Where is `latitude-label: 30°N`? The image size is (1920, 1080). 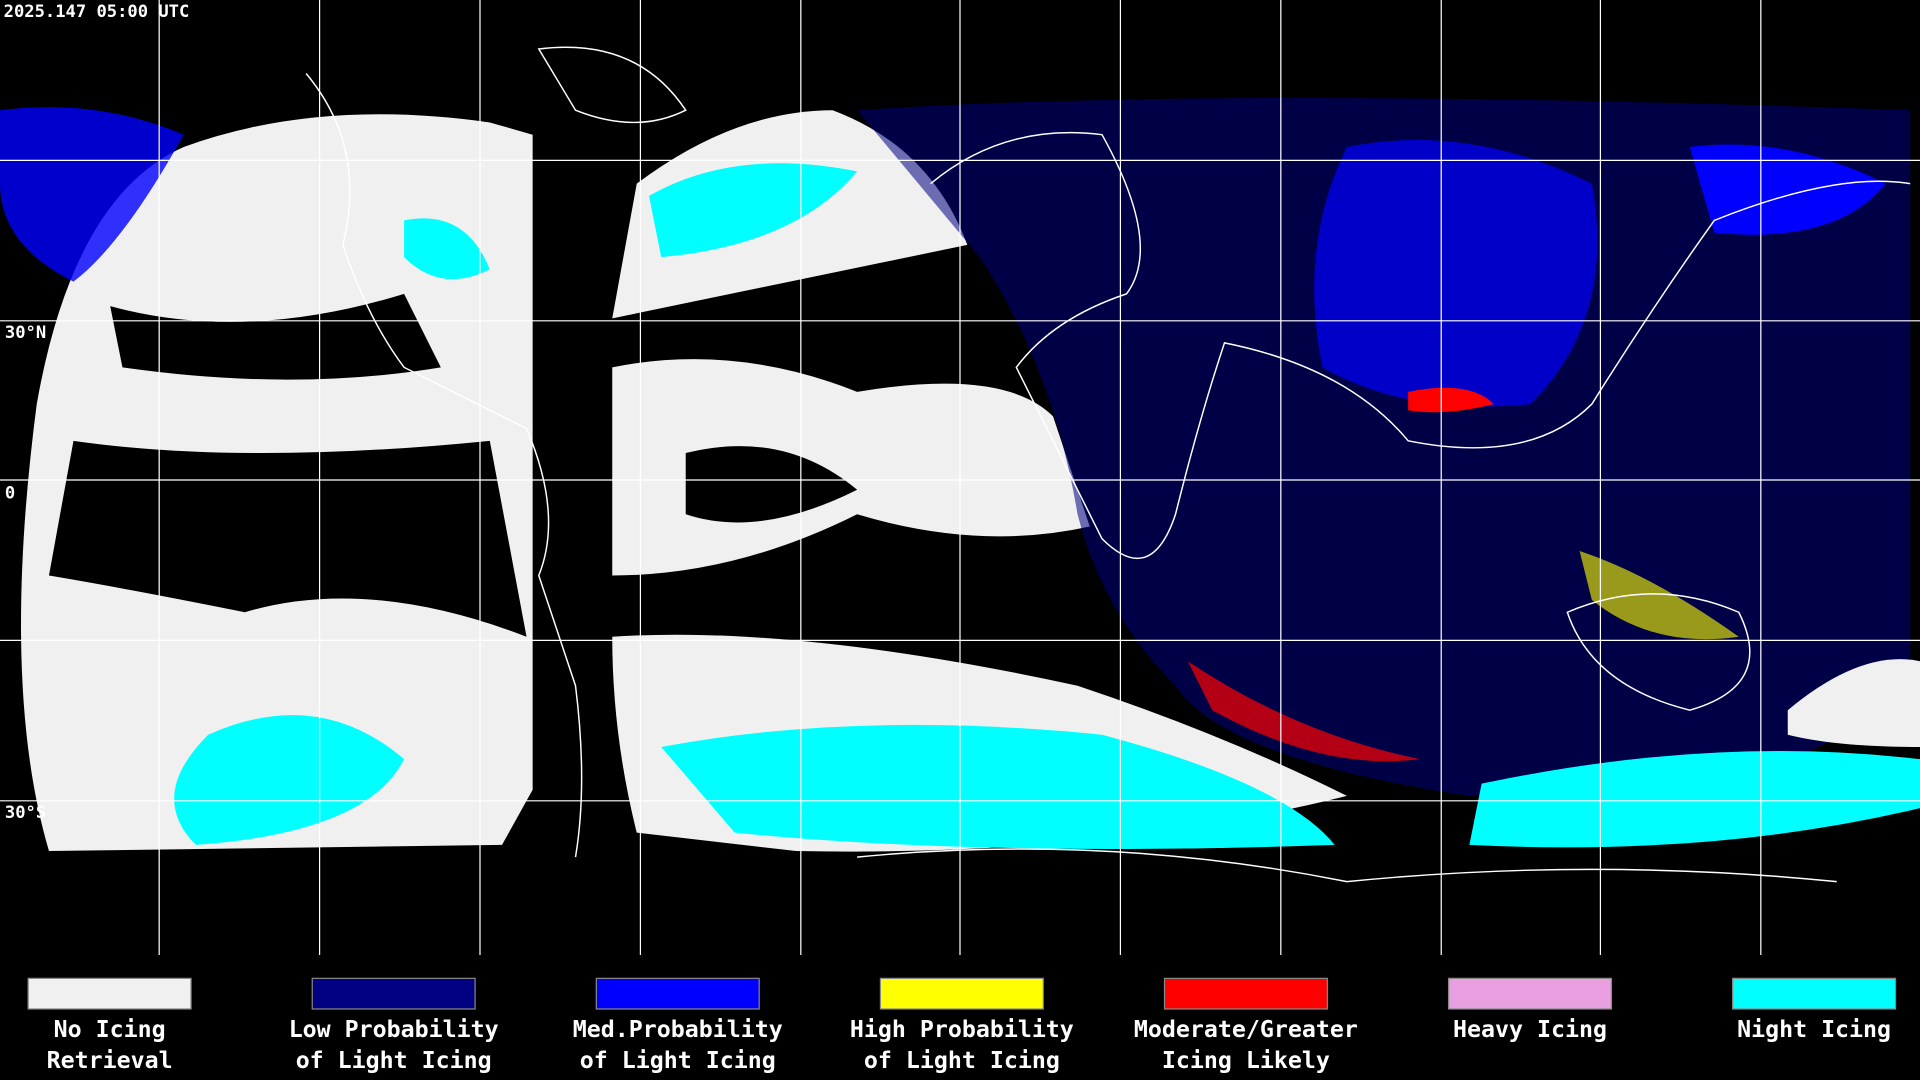
latitude-label: 30°N is located at coordinates (25, 333).